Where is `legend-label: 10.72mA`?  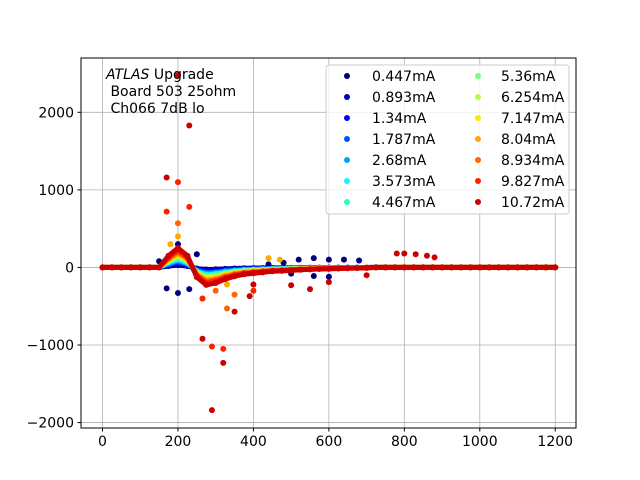
legend-label: 10.72mA is located at coordinates (533, 203).